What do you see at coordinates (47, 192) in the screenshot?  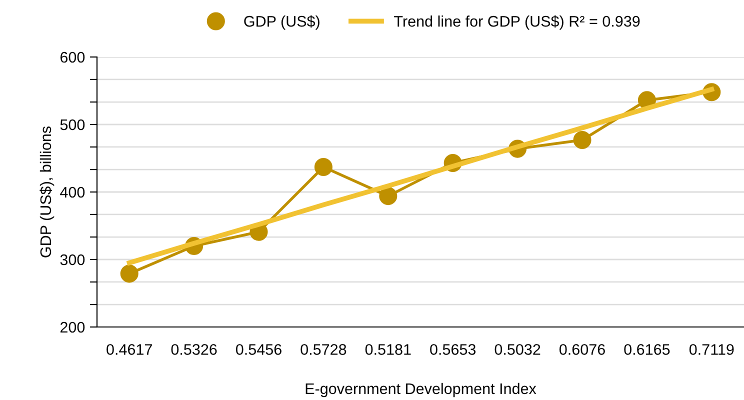 I see `y-axis-title: GDP (US$), billions` at bounding box center [47, 192].